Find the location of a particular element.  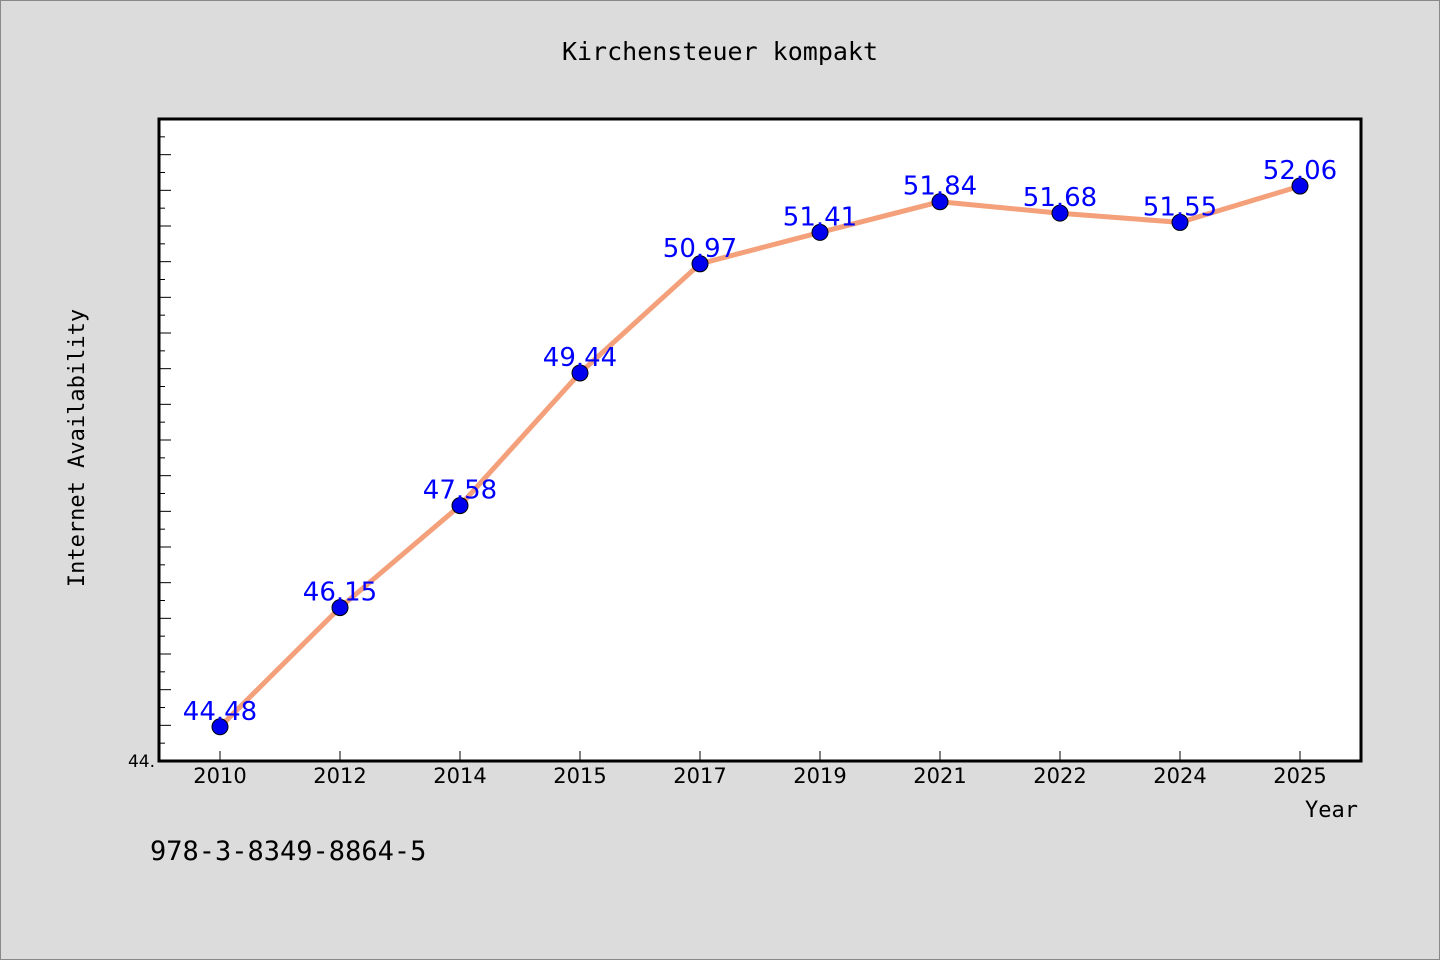

x-tick-label: 2024 is located at coordinates (1179, 776).